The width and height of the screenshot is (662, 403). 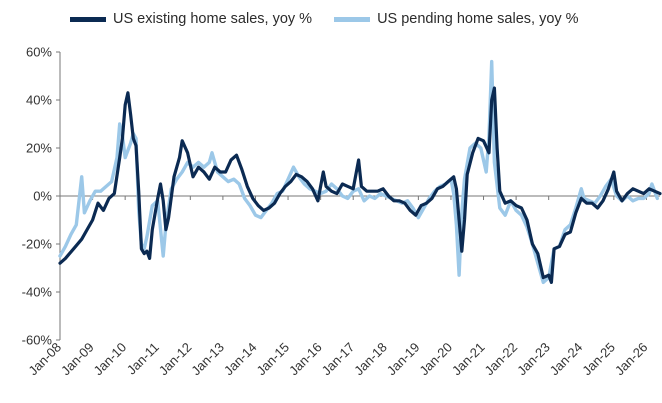 What do you see at coordinates (110, 359) in the screenshot?
I see `x-tick-label: Jan-10` at bounding box center [110, 359].